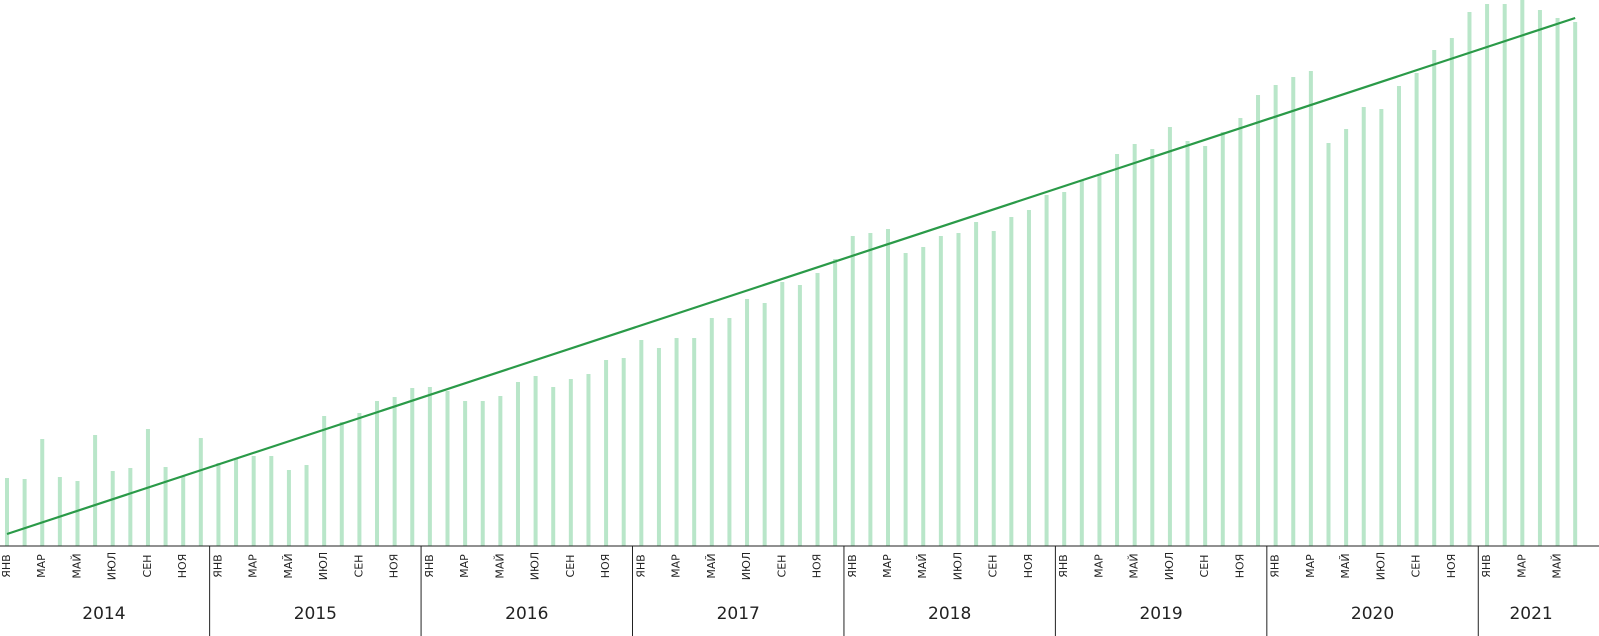  Describe the element at coordinates (315, 614) in the screenshot. I see `year-label: 2015` at that location.